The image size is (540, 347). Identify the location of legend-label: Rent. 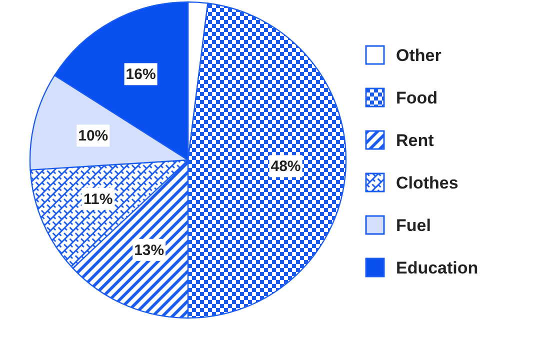
(415, 140).